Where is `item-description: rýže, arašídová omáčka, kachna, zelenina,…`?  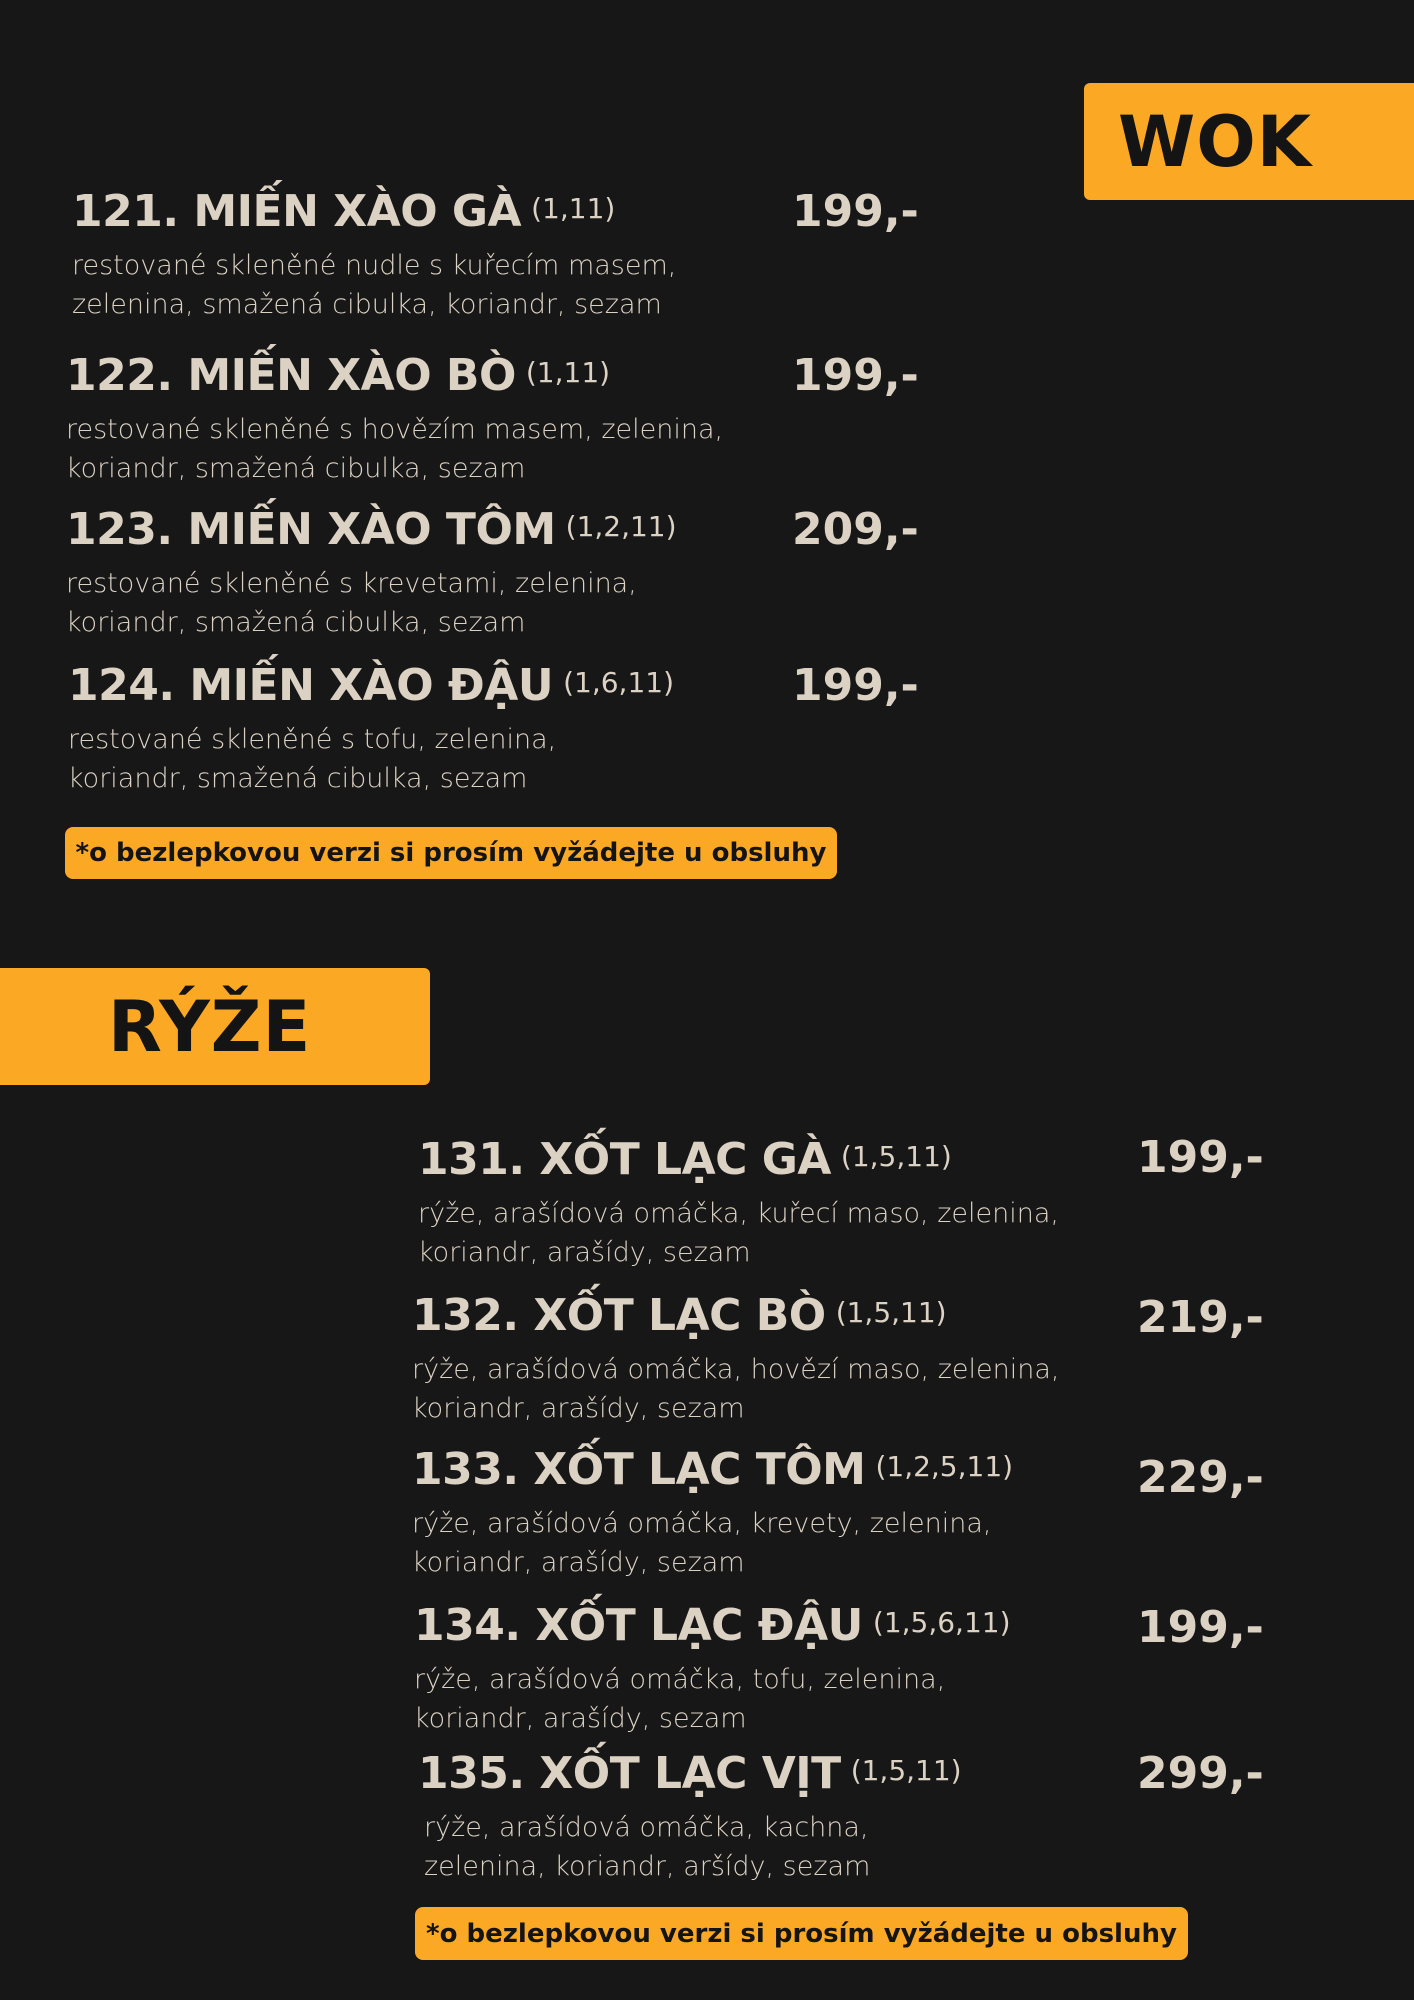 item-description: rýže, arašídová omáčka, kachna, zelenina,… is located at coordinates (647, 1847).